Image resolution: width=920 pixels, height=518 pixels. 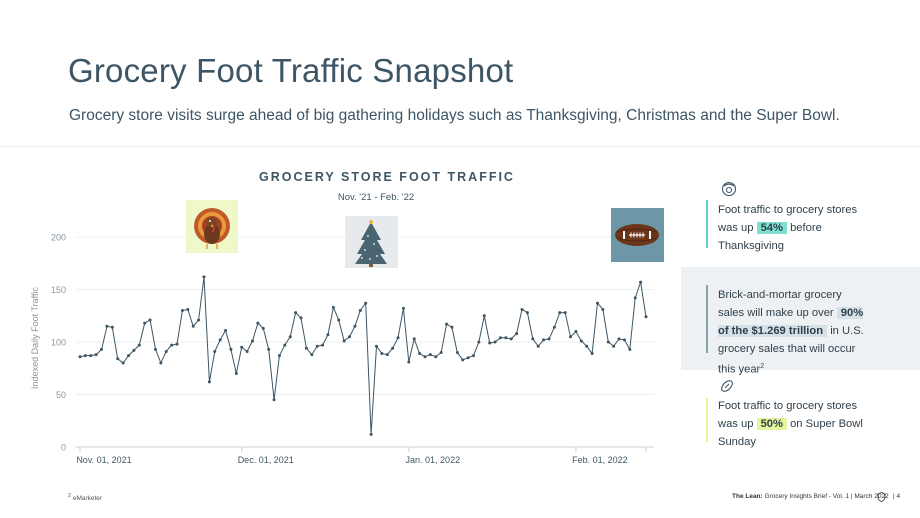 What do you see at coordinates (896, 496) in the screenshot?
I see `page-number: | 4` at bounding box center [896, 496].